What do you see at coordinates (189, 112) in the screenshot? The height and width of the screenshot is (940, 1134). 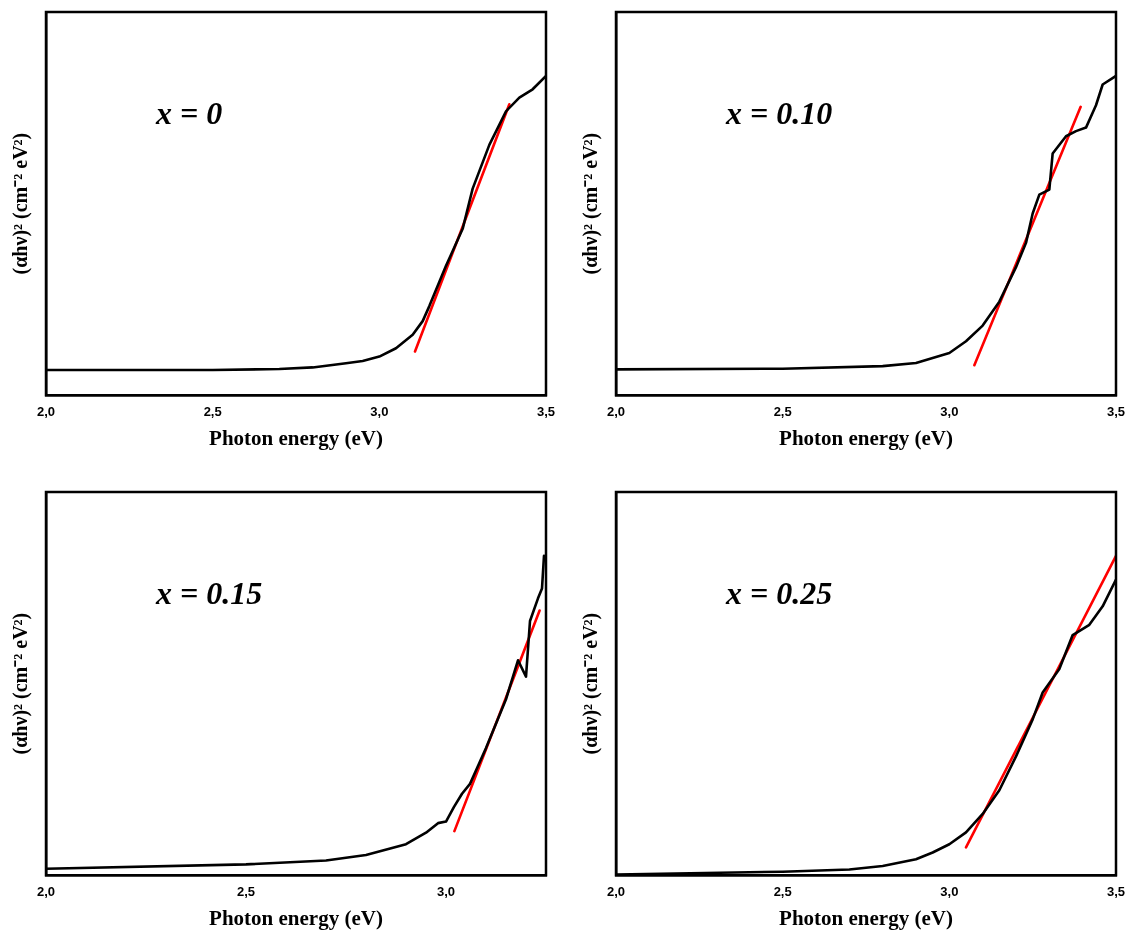 I see `annotation: x = 0` at bounding box center [189, 112].